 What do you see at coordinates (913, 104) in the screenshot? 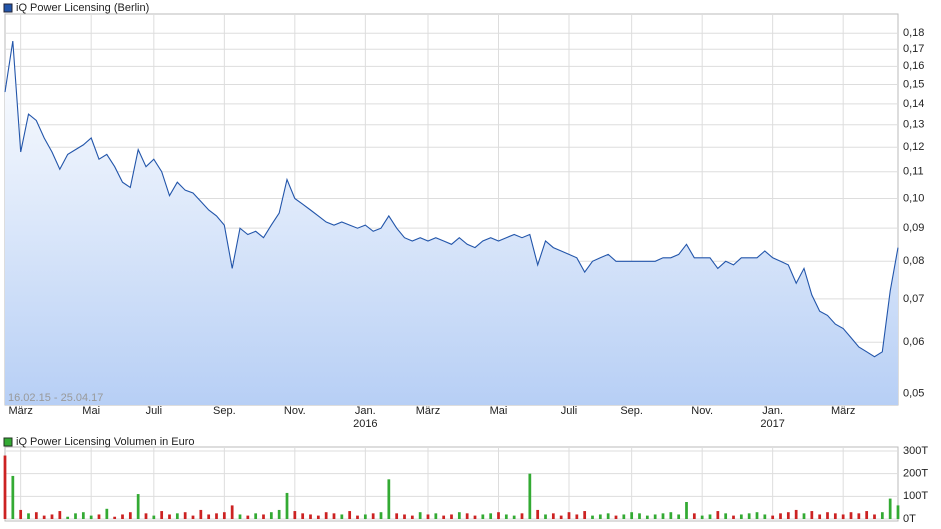
I see `y-tick-label: 0,14` at bounding box center [913, 104].